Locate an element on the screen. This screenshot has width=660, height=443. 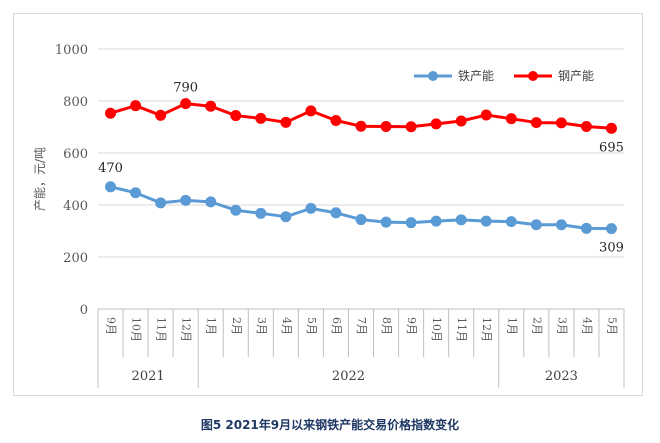
data-label: 470 is located at coordinates (110, 168).